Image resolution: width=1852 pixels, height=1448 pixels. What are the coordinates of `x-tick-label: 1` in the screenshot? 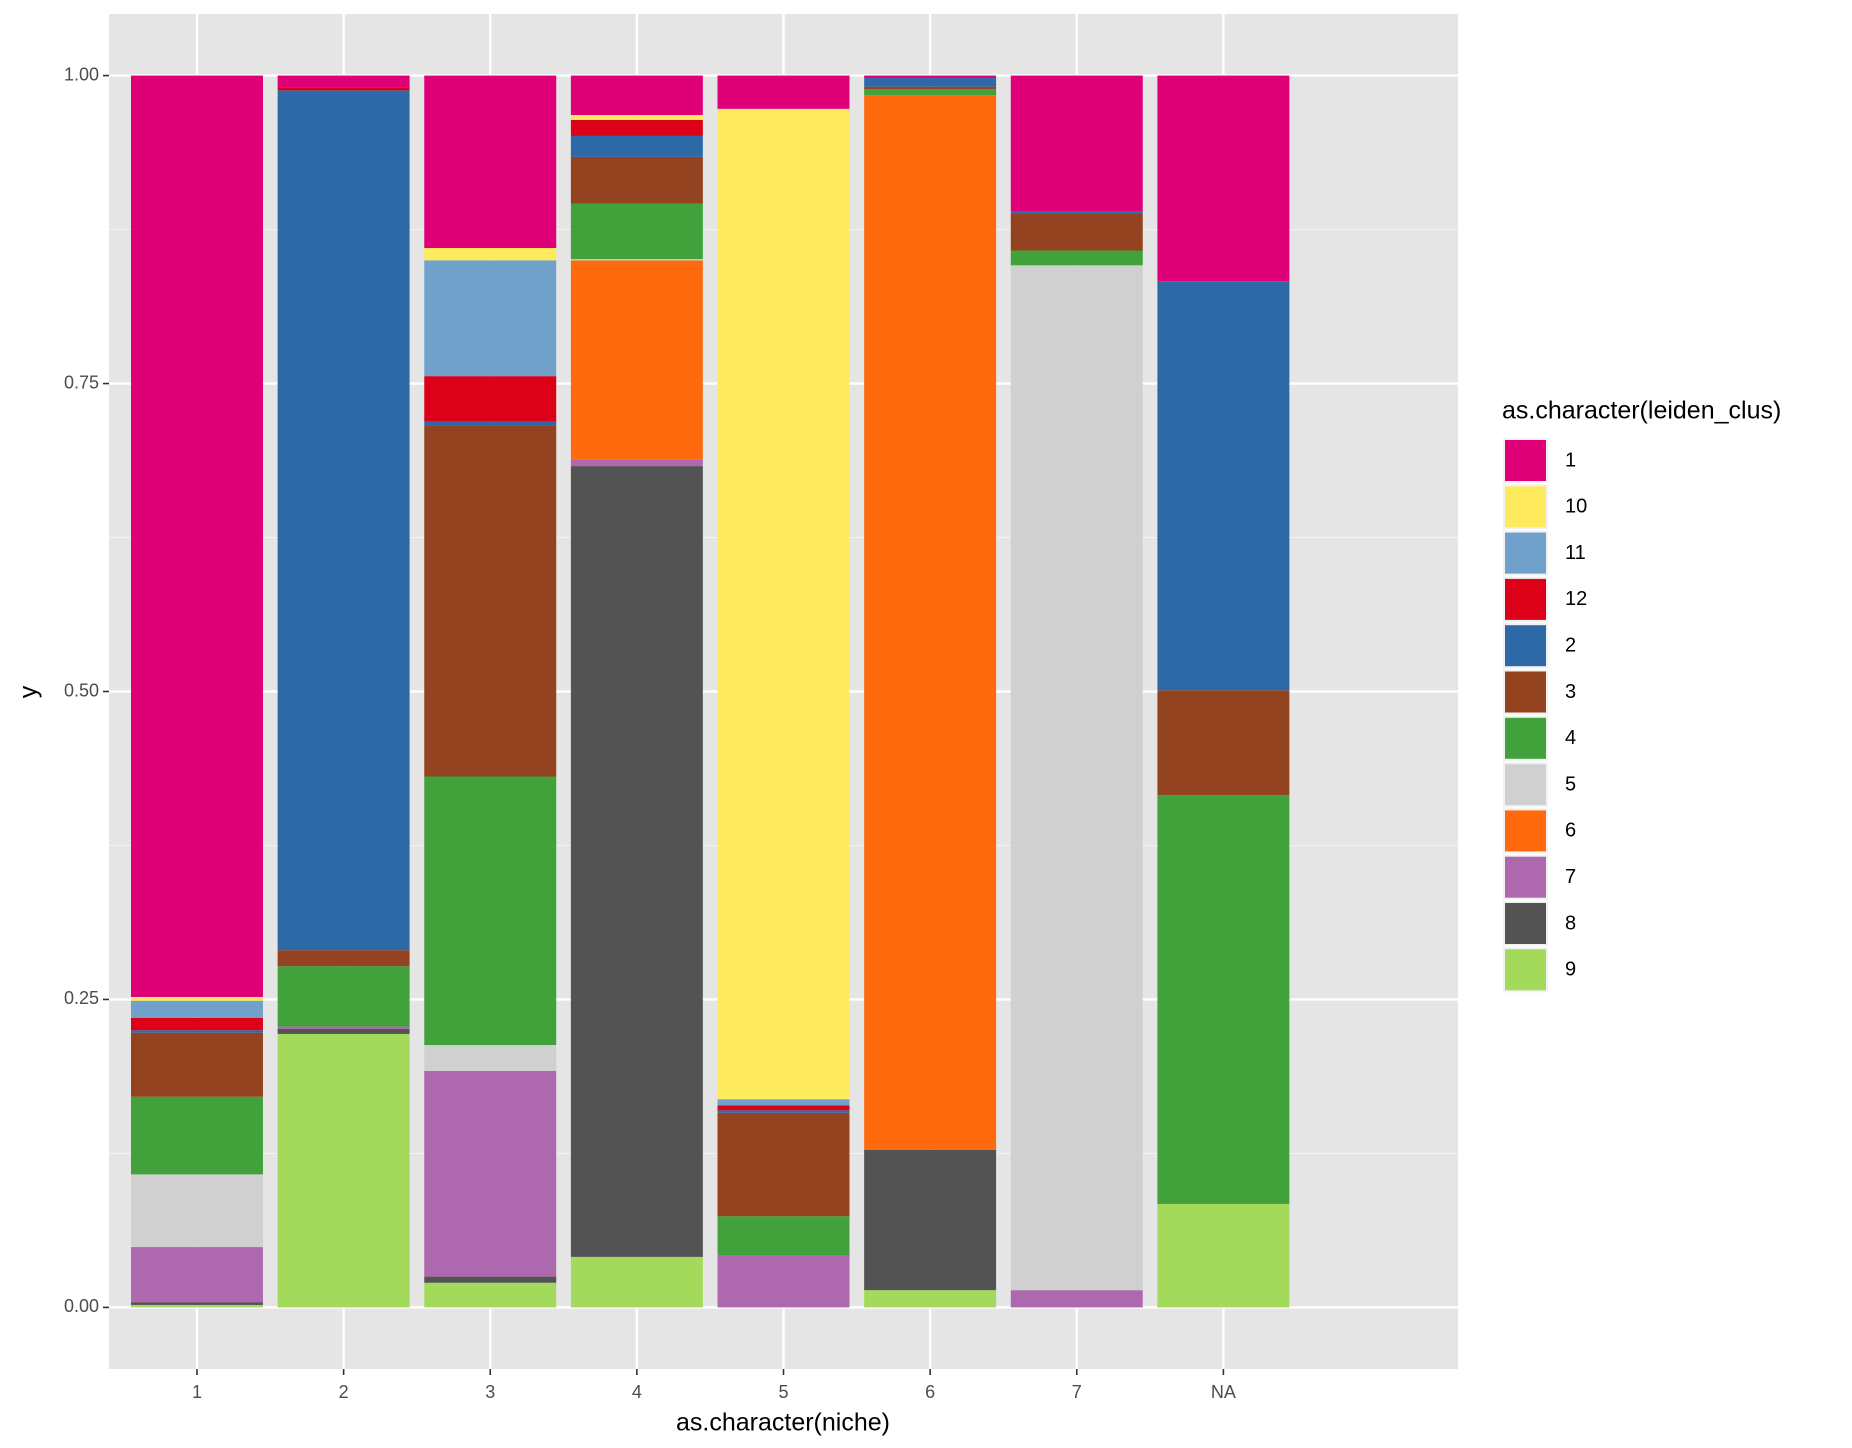 It's located at (197, 1392).